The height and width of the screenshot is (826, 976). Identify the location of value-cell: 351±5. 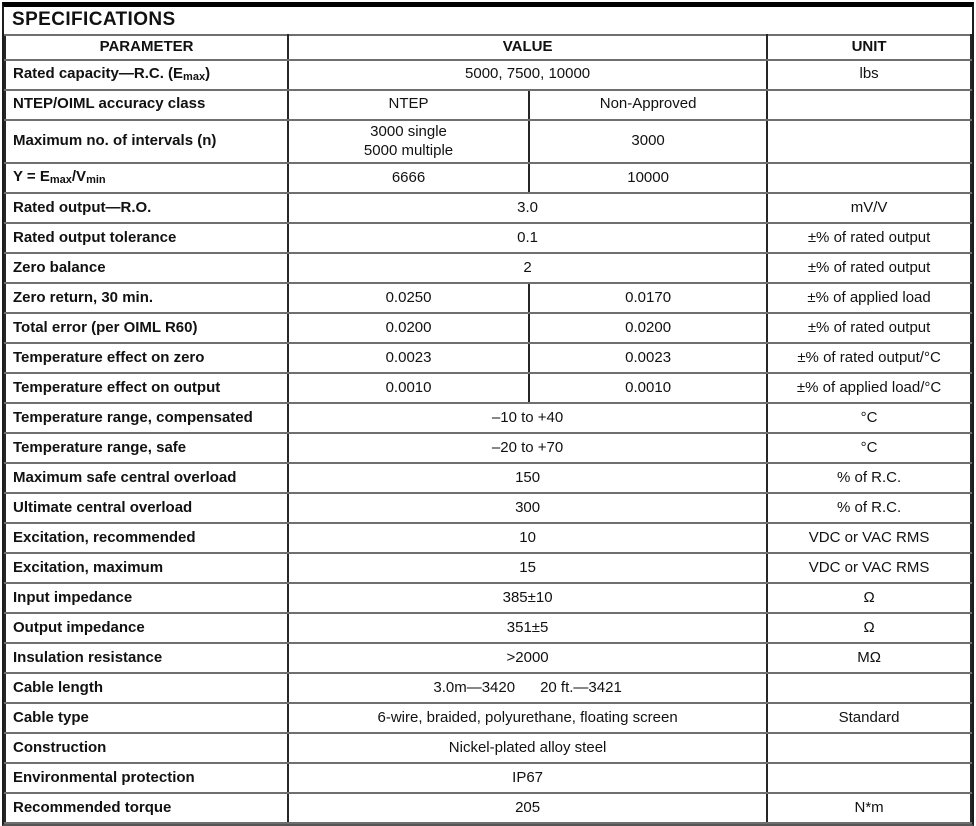
(528, 628).